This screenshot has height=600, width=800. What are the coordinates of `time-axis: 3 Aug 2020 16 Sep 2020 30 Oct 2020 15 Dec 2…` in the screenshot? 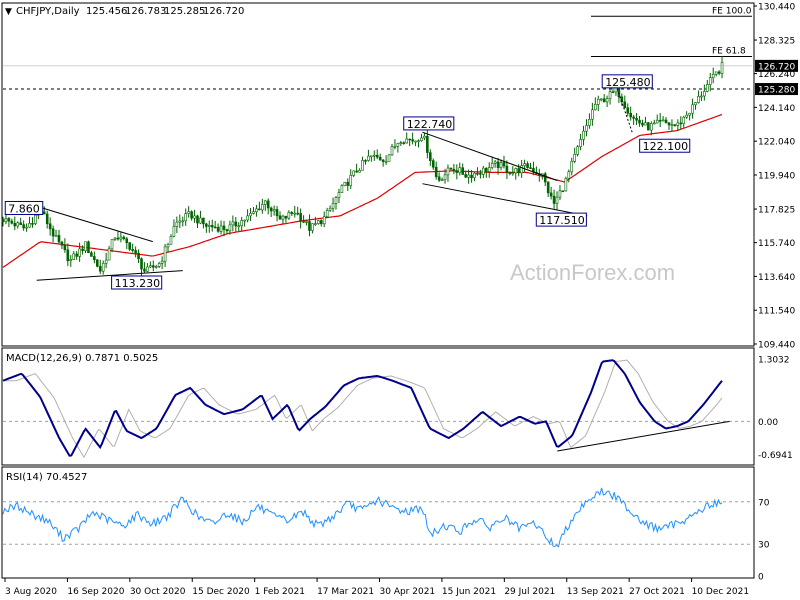 It's located at (377, 587).